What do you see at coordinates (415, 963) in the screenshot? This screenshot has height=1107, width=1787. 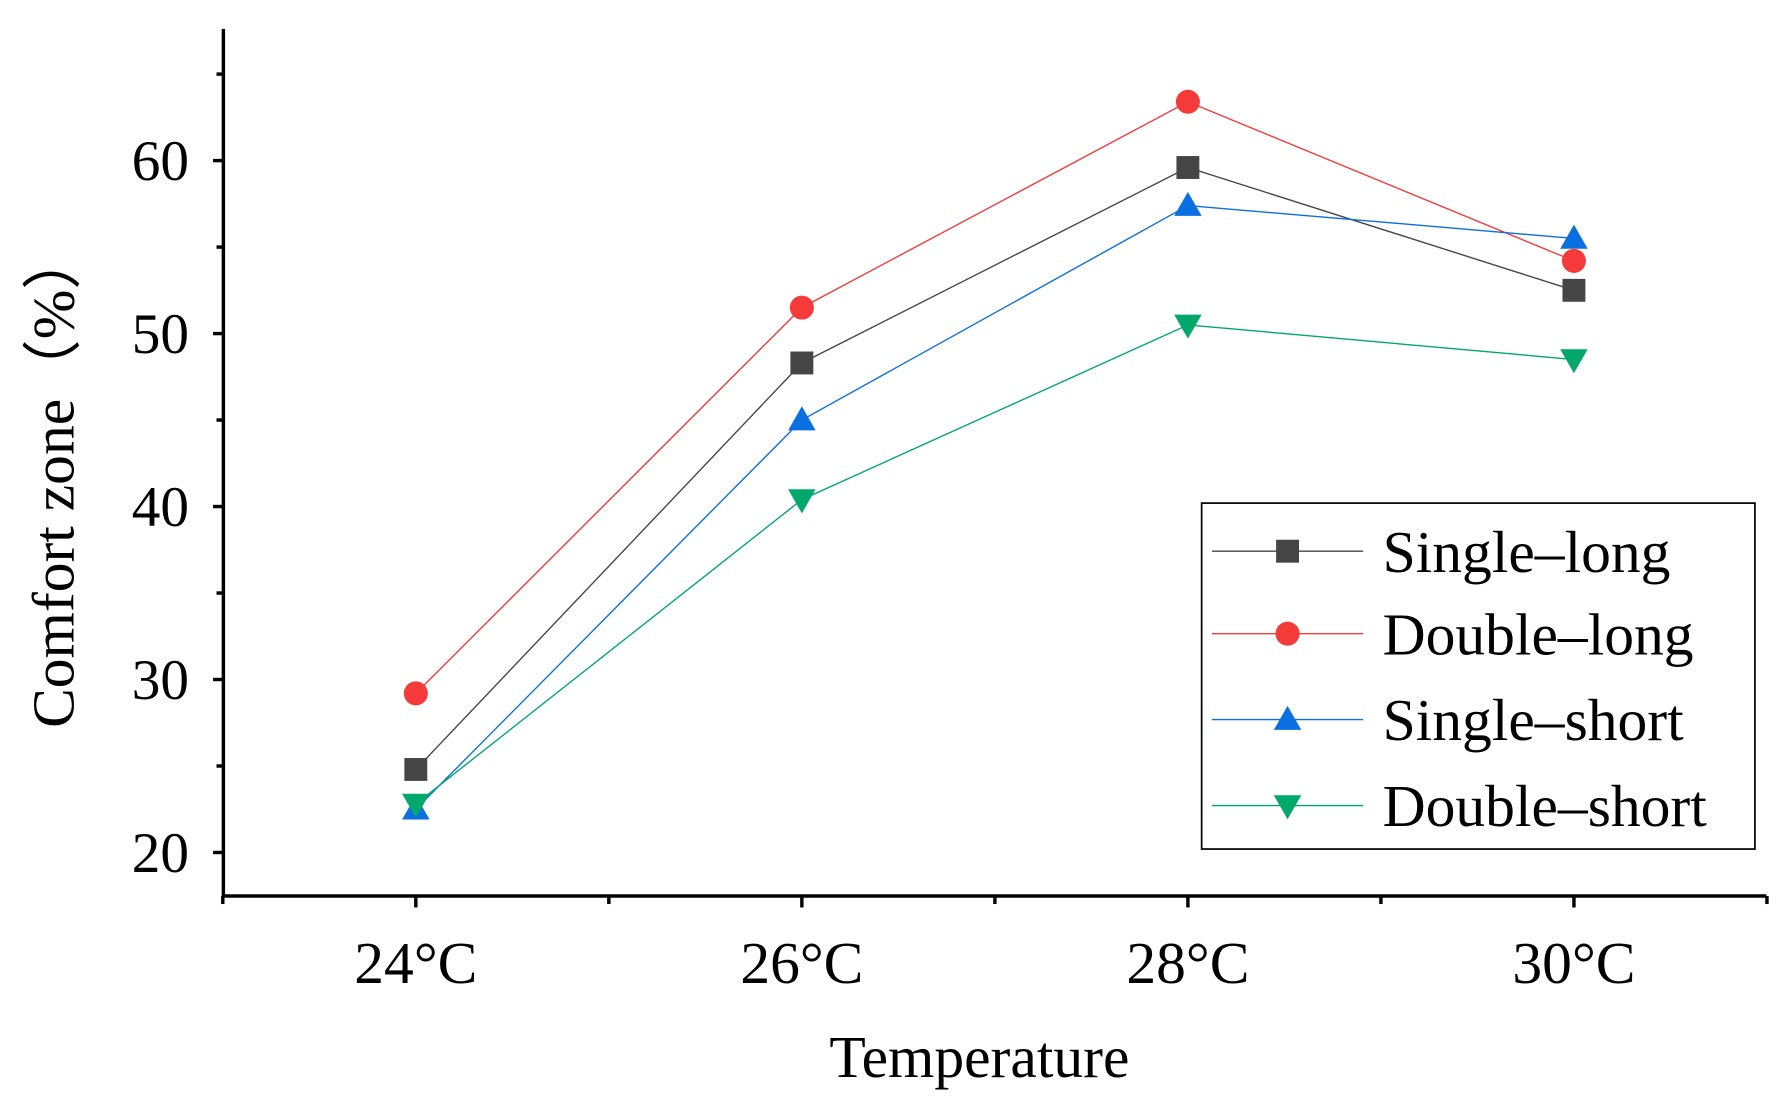 I see `x-tick-label: 24°C` at bounding box center [415, 963].